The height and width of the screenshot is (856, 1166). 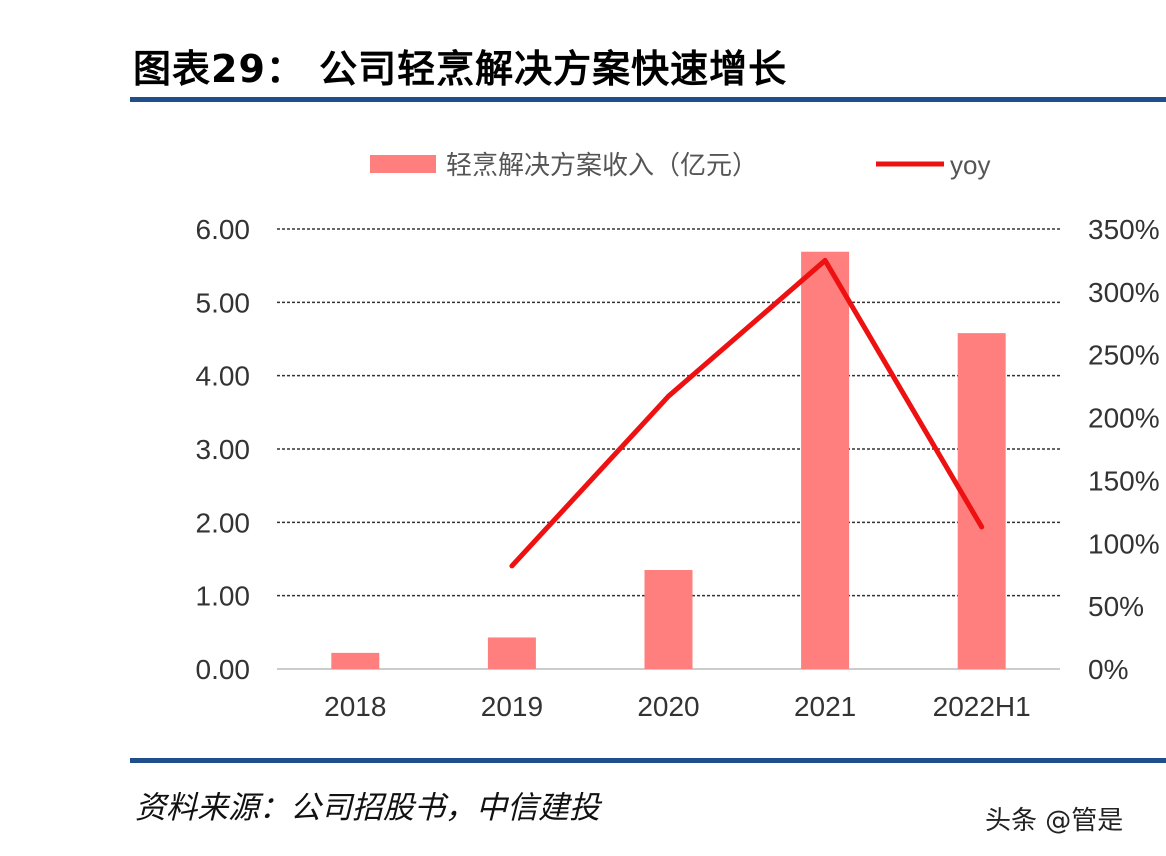 I want to click on bar-2019, so click(x=511, y=653).